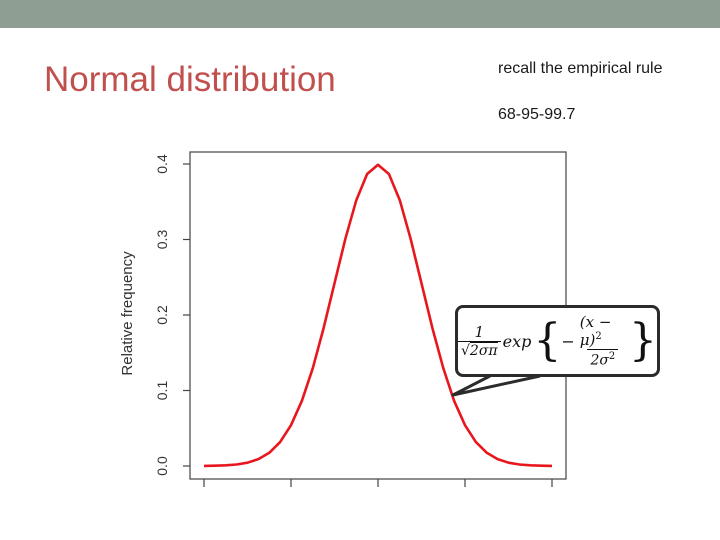 This screenshot has width=720, height=540. Describe the element at coordinates (360, 14) in the screenshot. I see `top-accent-bar` at that location.